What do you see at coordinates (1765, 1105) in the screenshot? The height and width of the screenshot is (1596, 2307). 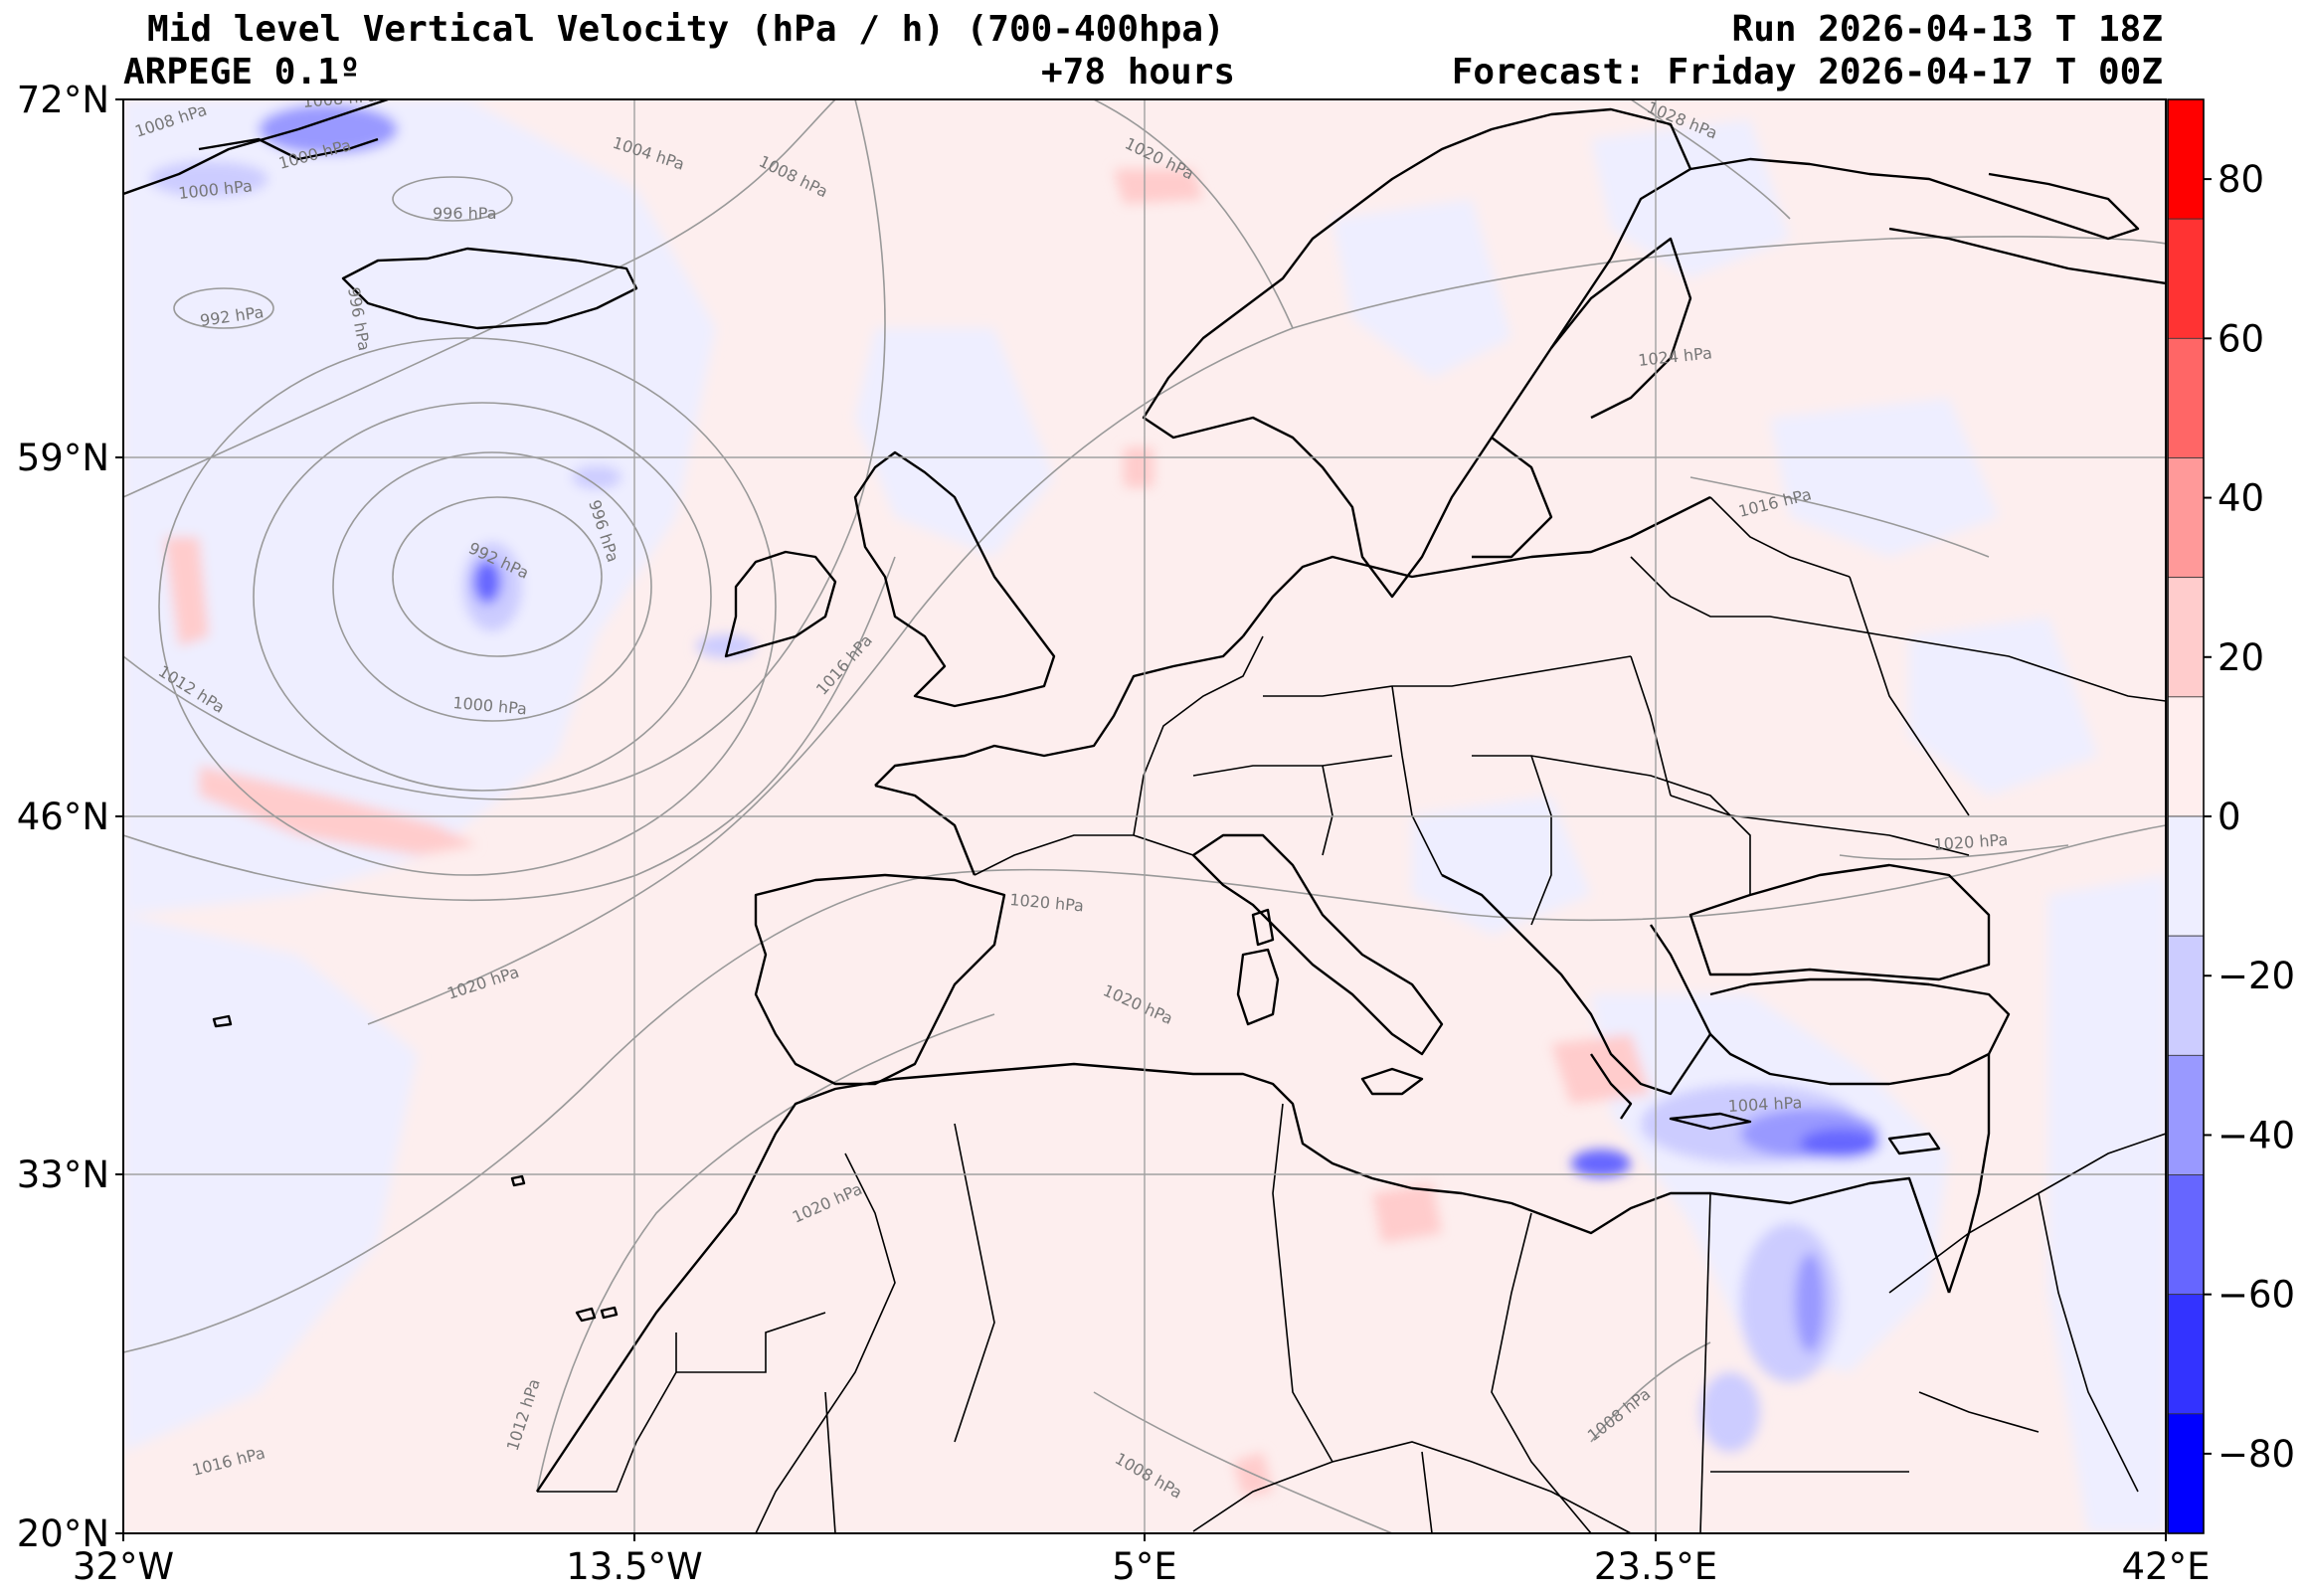 I see `isobar-label: 1004 hPa` at bounding box center [1765, 1105].